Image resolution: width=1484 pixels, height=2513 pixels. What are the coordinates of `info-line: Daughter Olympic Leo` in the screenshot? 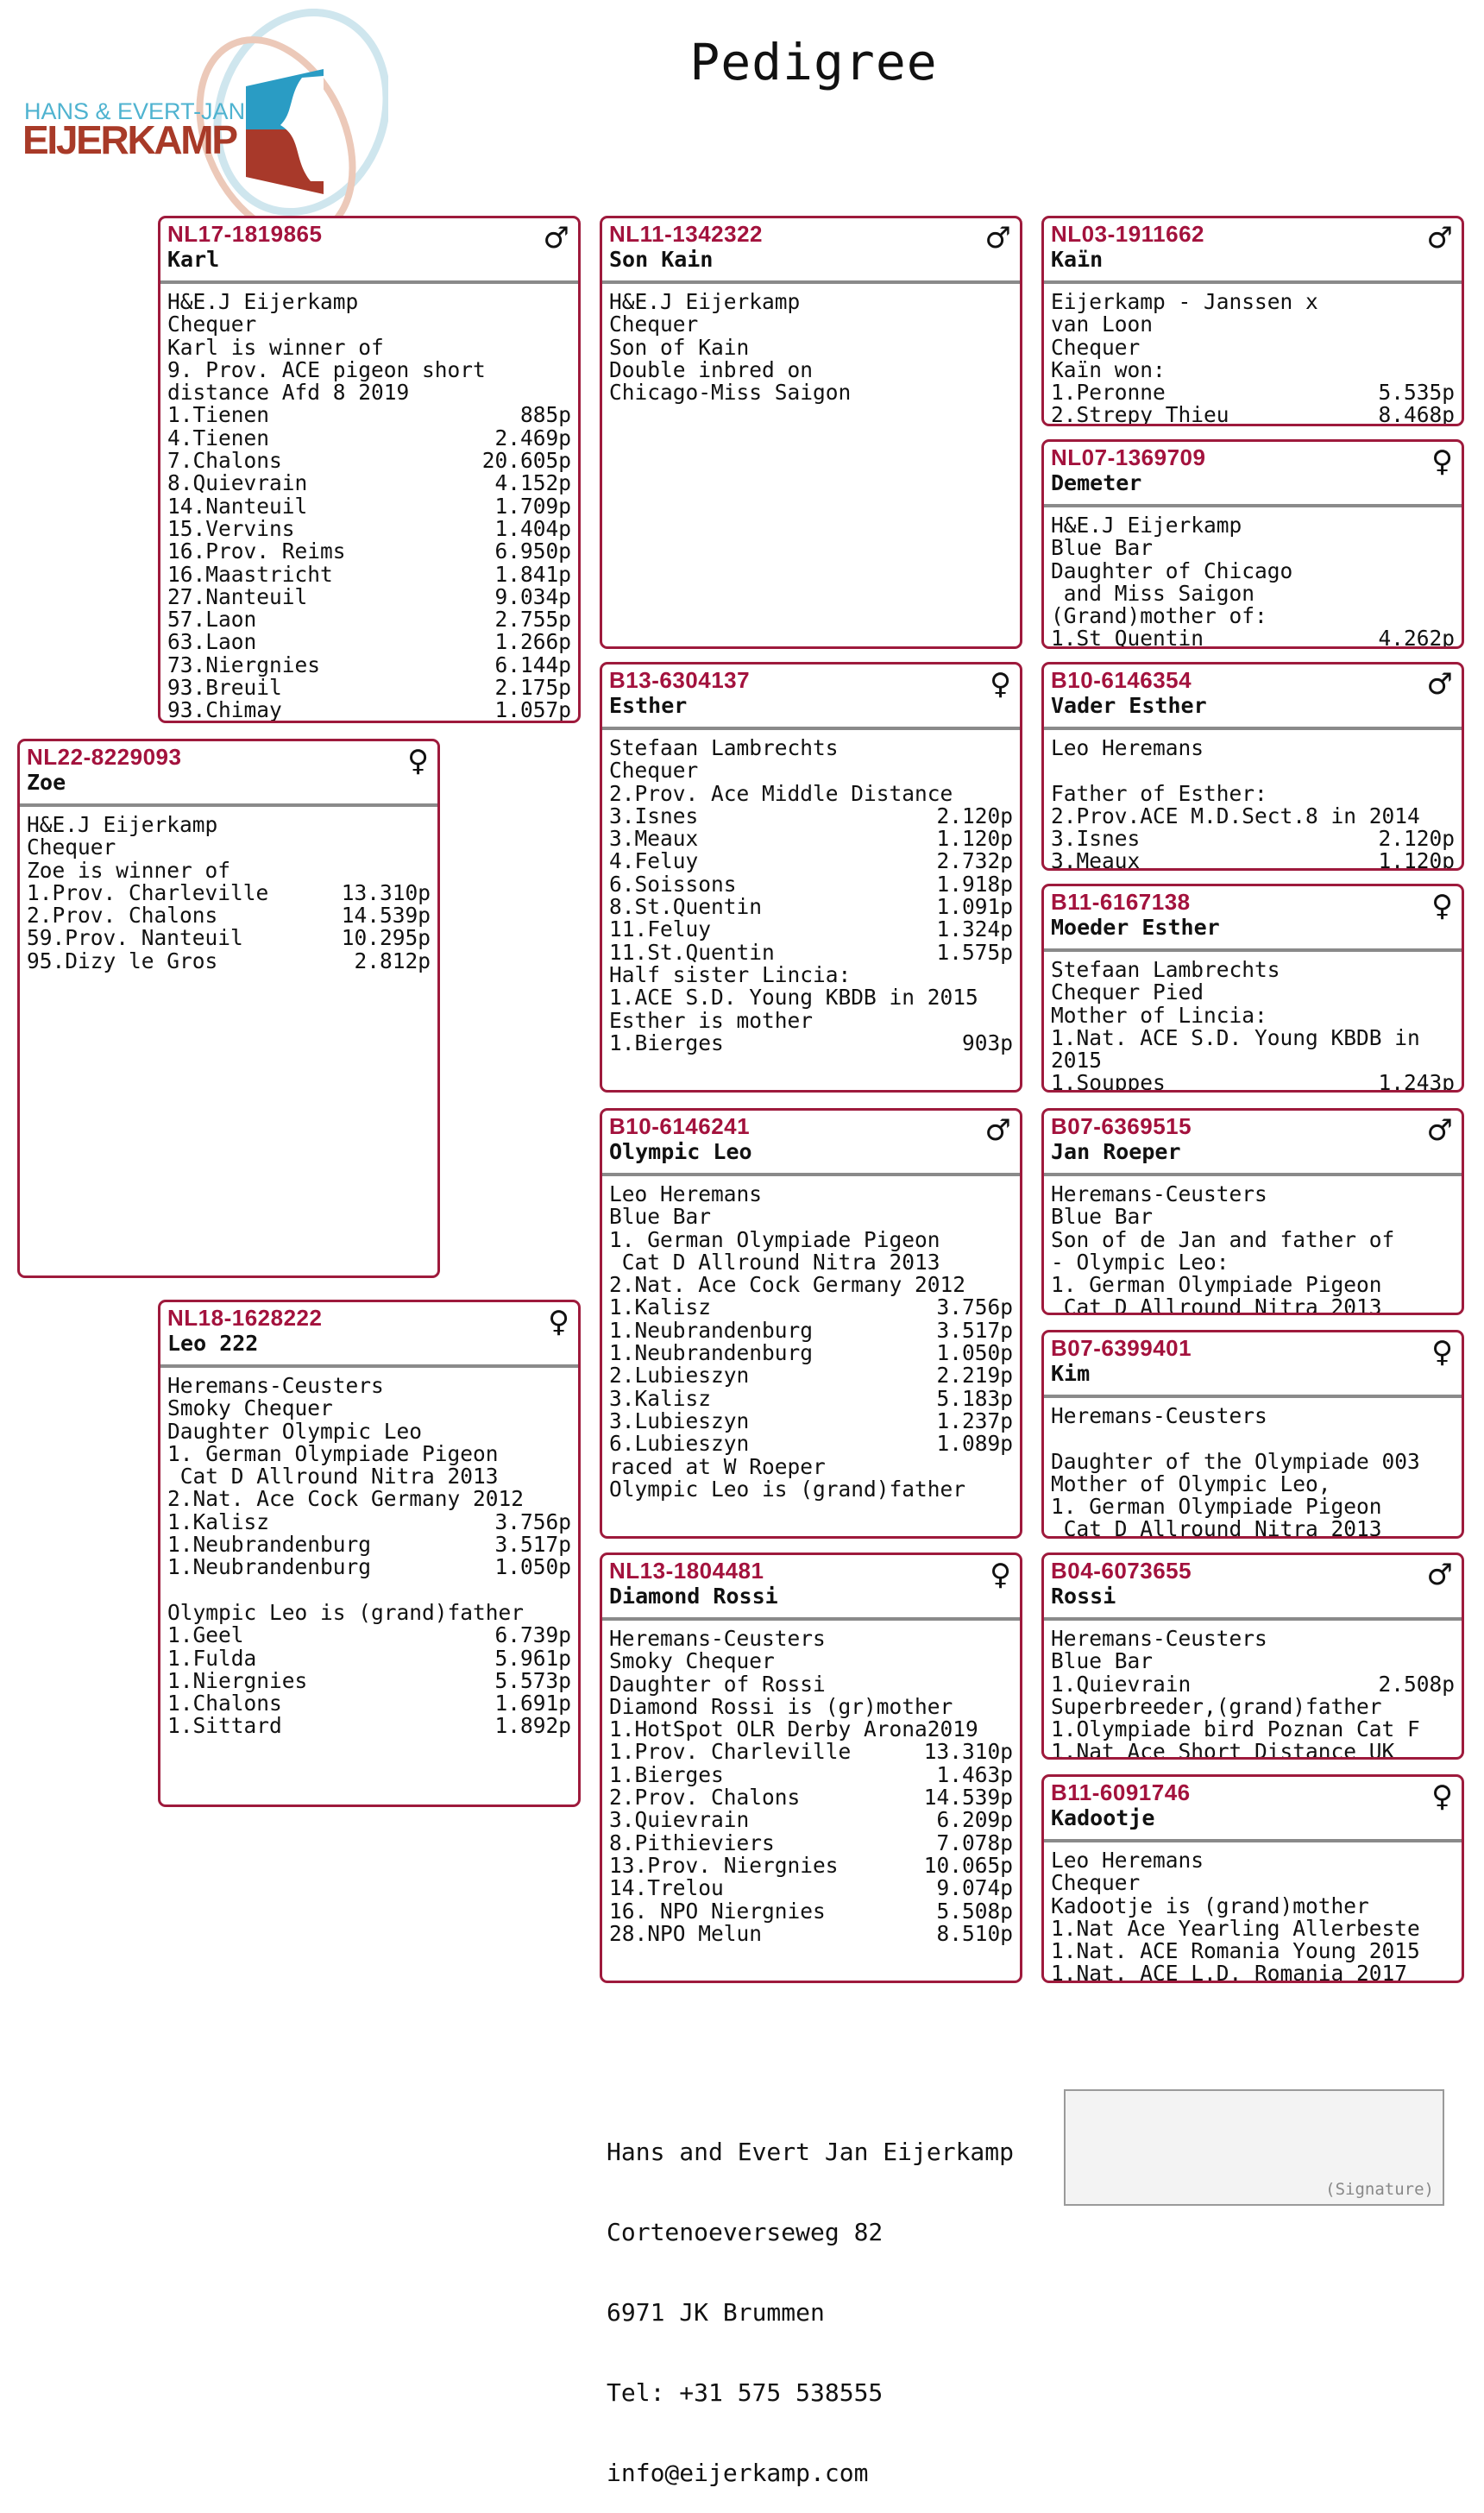 It's located at (295, 1431).